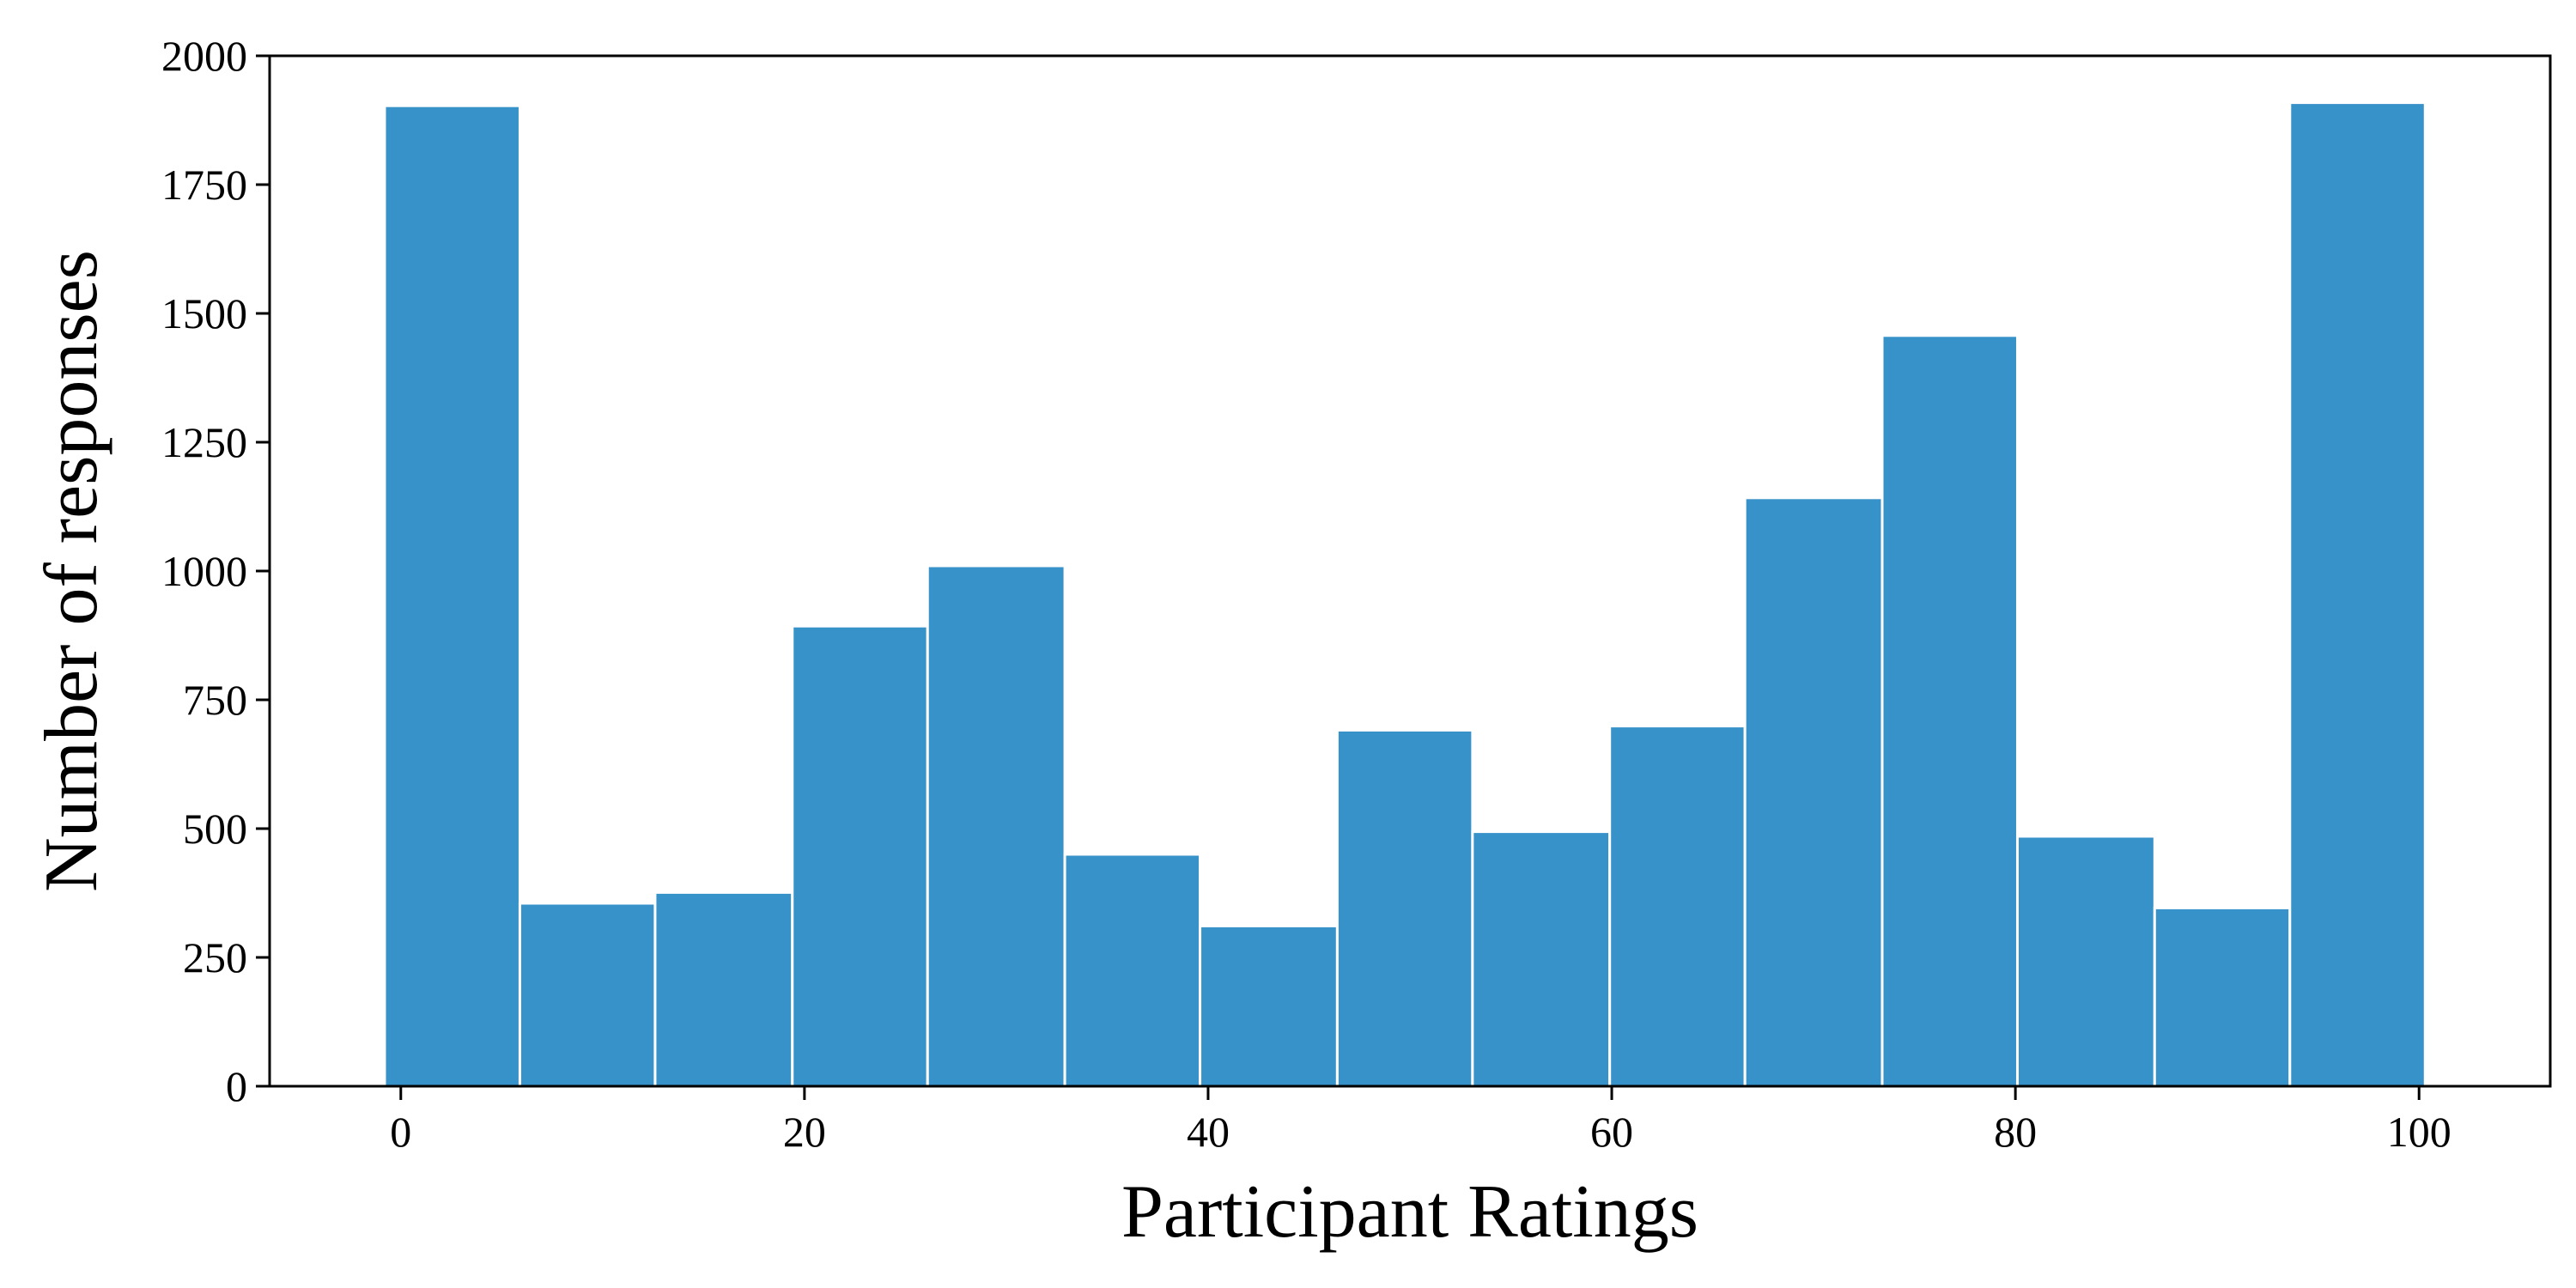 Image resolution: width=2576 pixels, height=1288 pixels. I want to click on y-tick-label: 0, so click(237, 1086).